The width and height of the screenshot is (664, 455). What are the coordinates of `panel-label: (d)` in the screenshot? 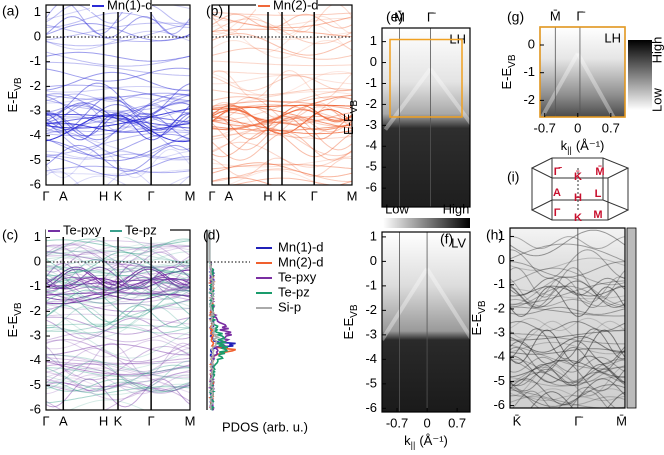 It's located at (211, 235).